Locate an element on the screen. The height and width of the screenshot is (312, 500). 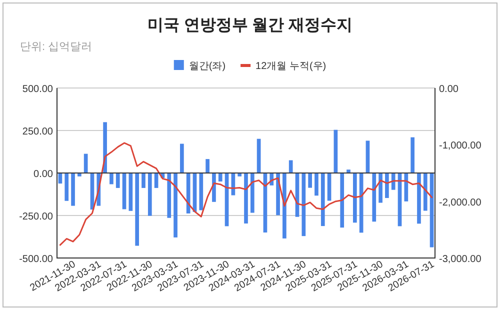
y2-tick-label: 0.00 is located at coordinates (449, 89).